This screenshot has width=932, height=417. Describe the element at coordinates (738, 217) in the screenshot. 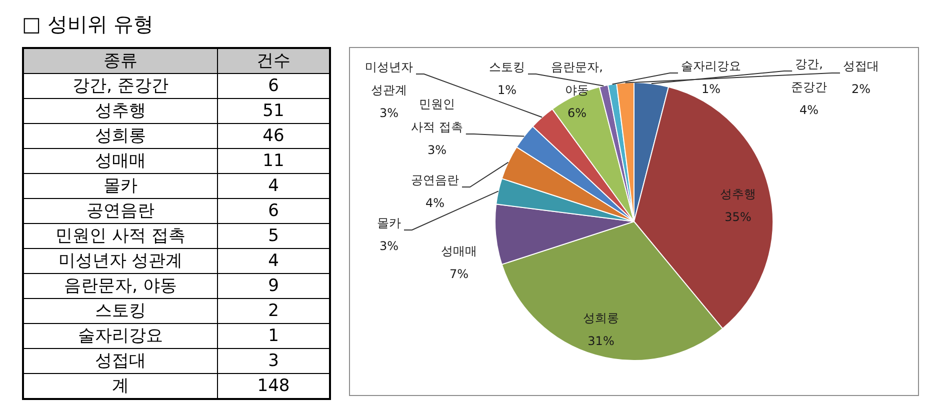

I see `data-label: 35%` at that location.